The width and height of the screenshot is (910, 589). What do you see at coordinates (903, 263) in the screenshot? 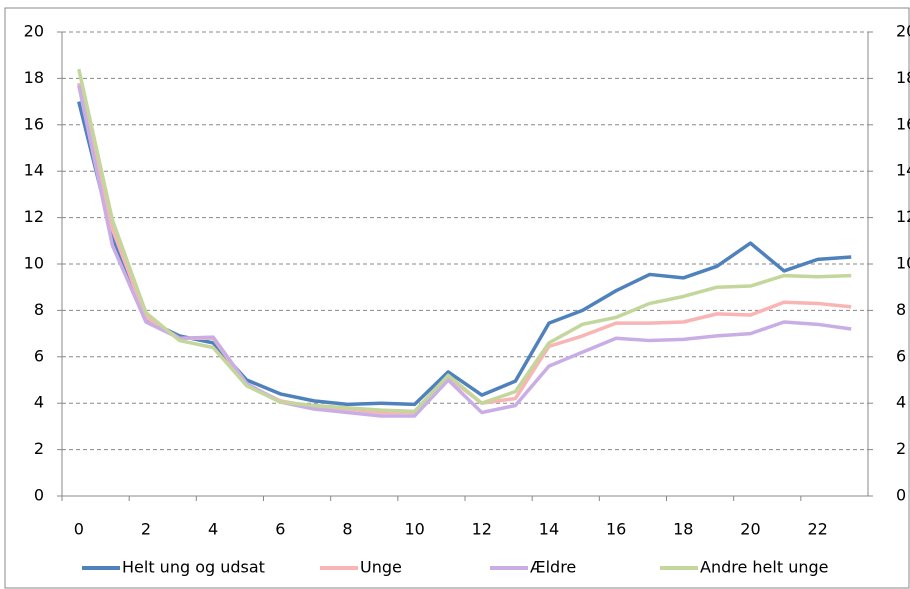
I see `y2-tick-label: 10` at bounding box center [903, 263].